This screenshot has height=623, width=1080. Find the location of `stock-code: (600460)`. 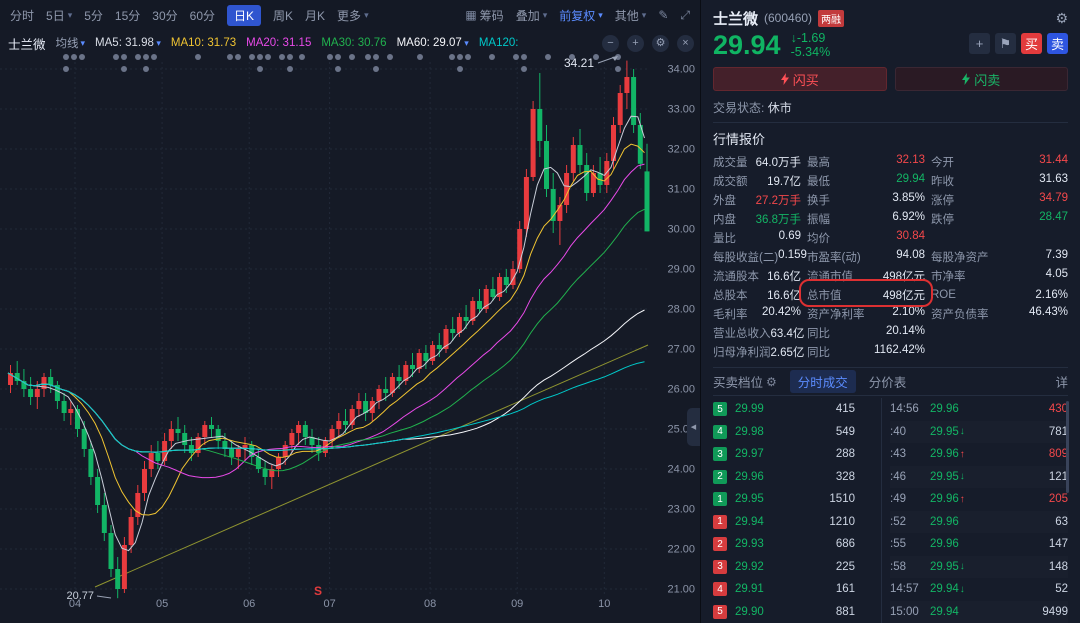

stock-code: (600460) is located at coordinates (788, 18).